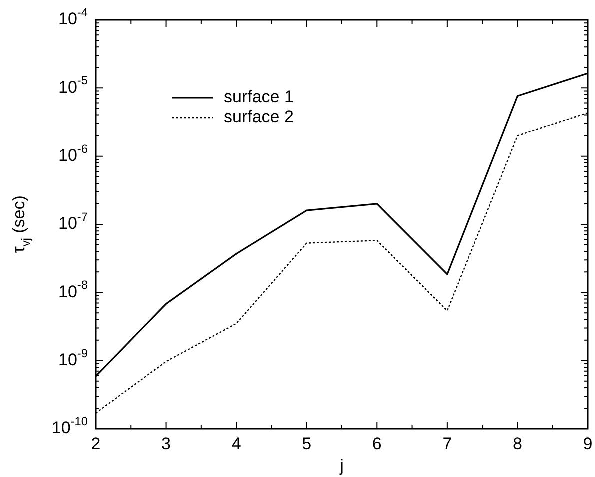 The width and height of the screenshot is (595, 477). What do you see at coordinates (259, 97) in the screenshot?
I see `legend-label: surface 1` at bounding box center [259, 97].